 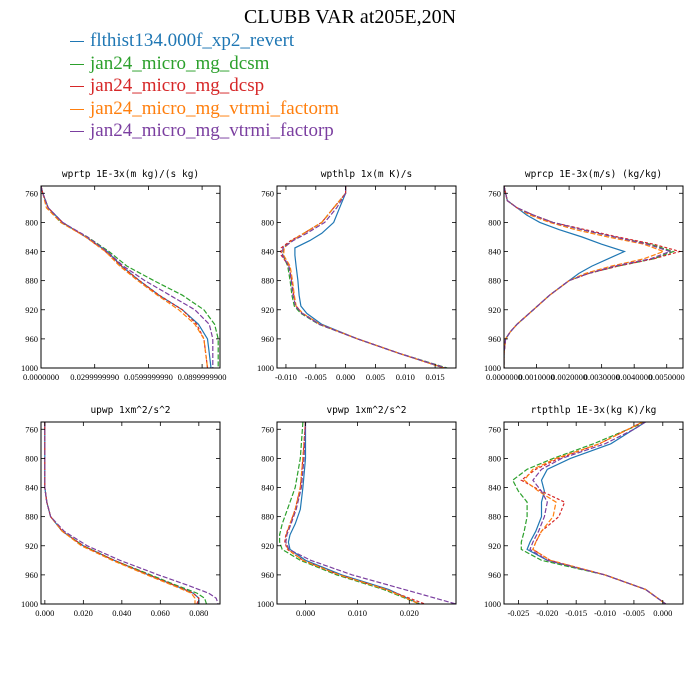 I want to click on x-tick-label: 0.015, so click(x=435, y=377).